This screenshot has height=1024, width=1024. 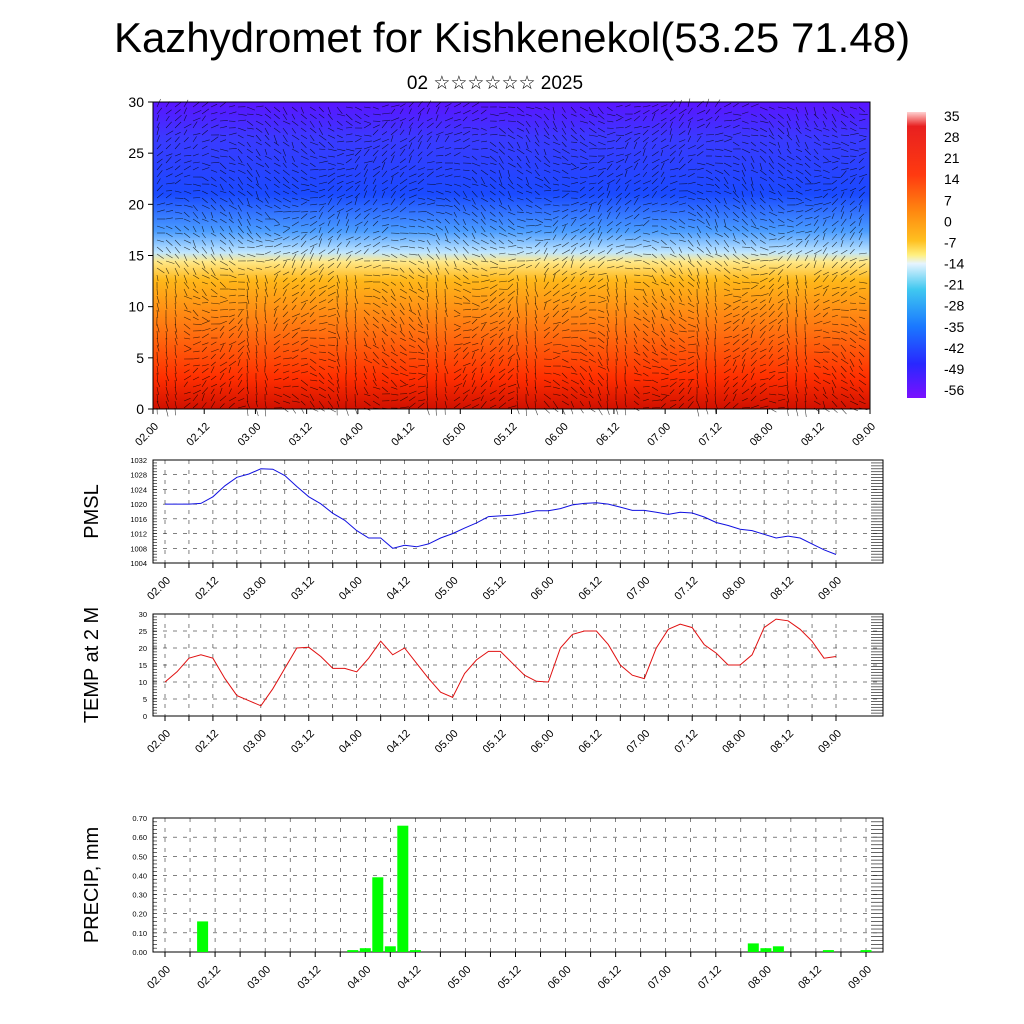 I want to click on y-tick-label: 1008, so click(x=138, y=548).